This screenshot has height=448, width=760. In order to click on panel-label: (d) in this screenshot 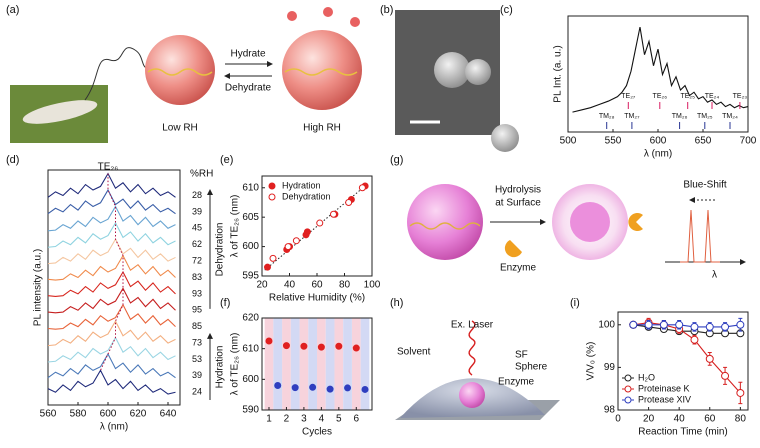, I will do `click(12, 160)`.